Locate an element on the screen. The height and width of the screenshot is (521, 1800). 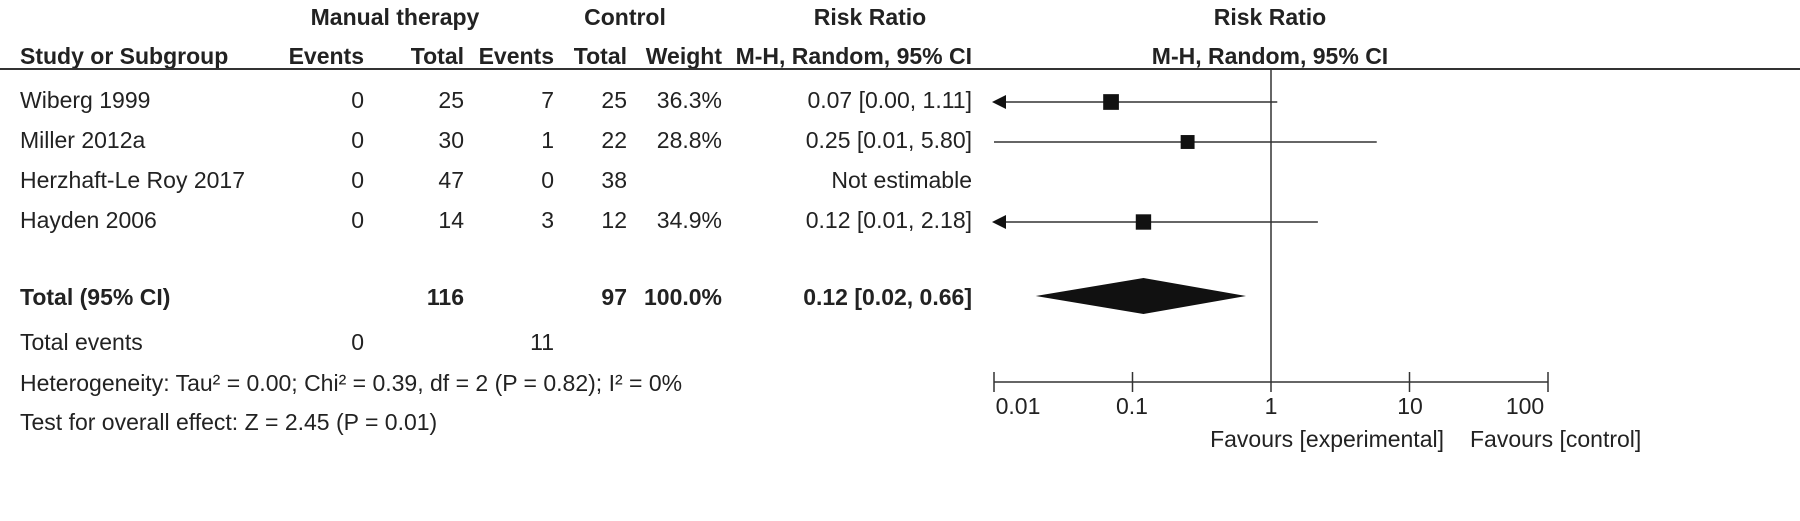
col-header-total-ctl: Total is located at coordinates (600, 56).